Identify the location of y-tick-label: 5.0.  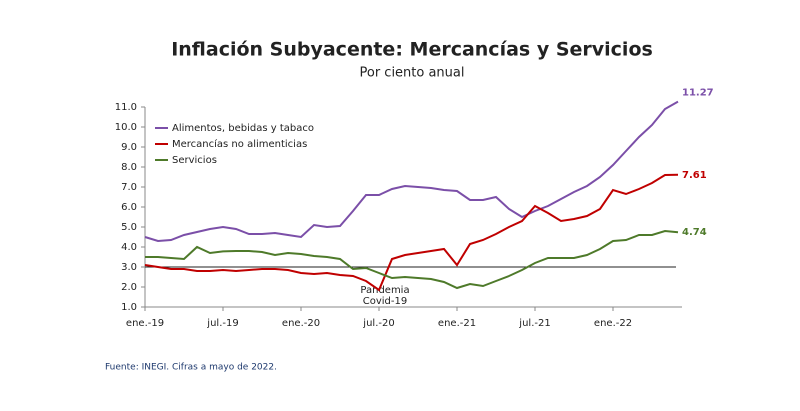
(129, 227).